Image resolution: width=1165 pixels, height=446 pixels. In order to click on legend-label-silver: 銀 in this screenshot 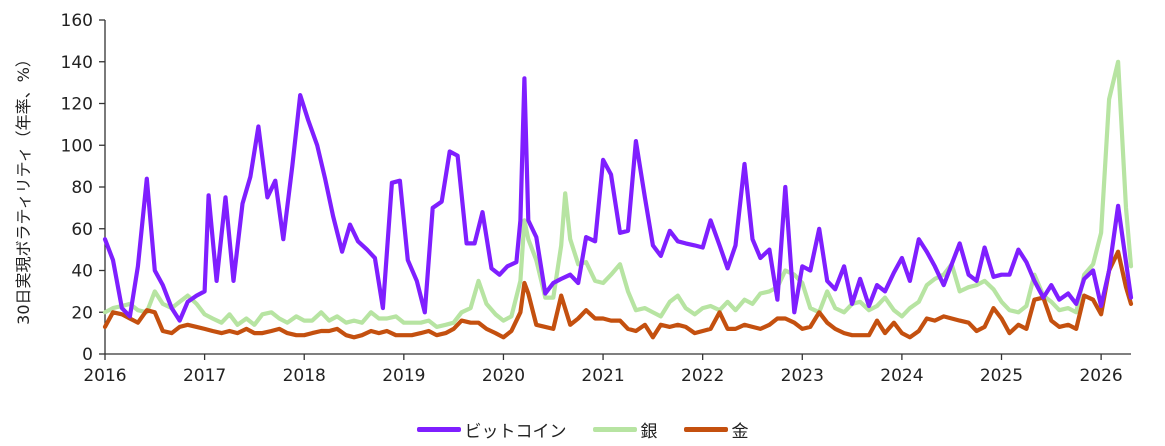, I will do `click(649, 432)`.